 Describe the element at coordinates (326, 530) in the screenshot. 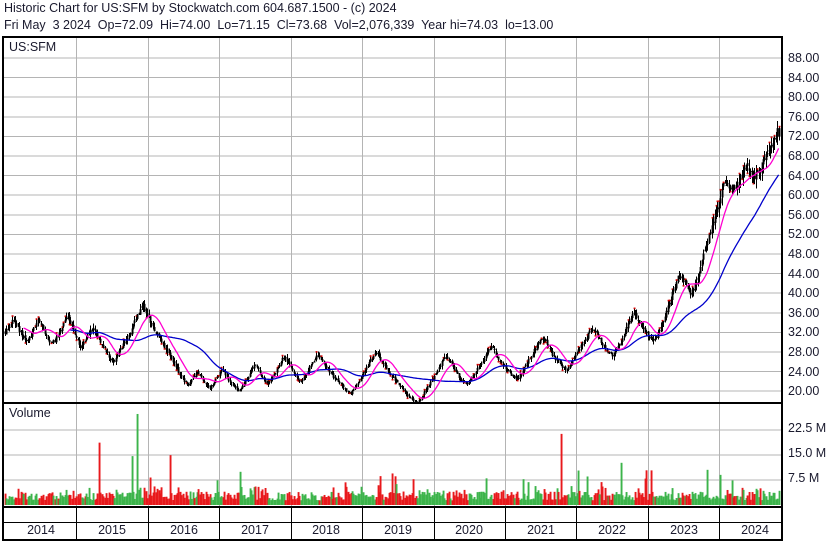

I see `year-label: 2018` at that location.